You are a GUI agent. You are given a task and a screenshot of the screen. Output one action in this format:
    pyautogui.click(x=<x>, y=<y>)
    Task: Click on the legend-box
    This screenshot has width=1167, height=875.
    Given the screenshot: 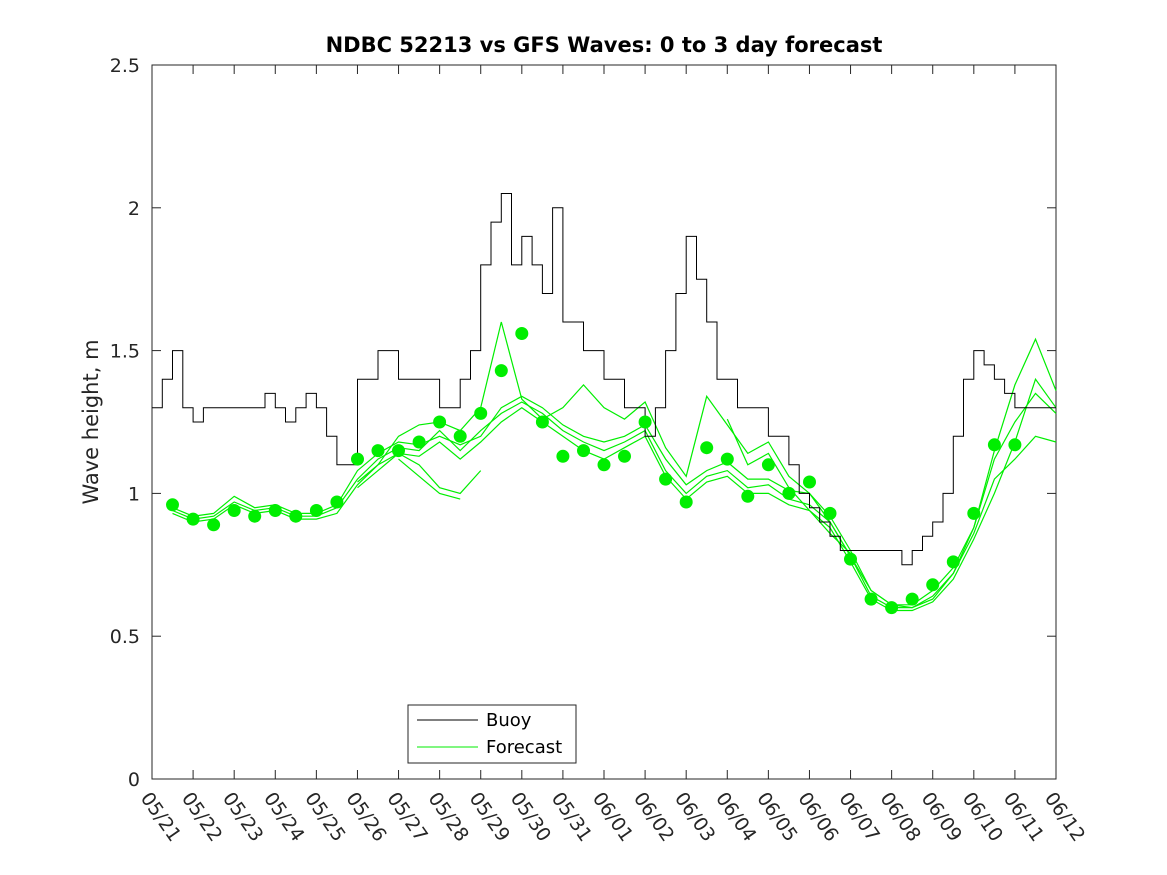 What is the action you would take?
    pyautogui.click(x=492, y=734)
    